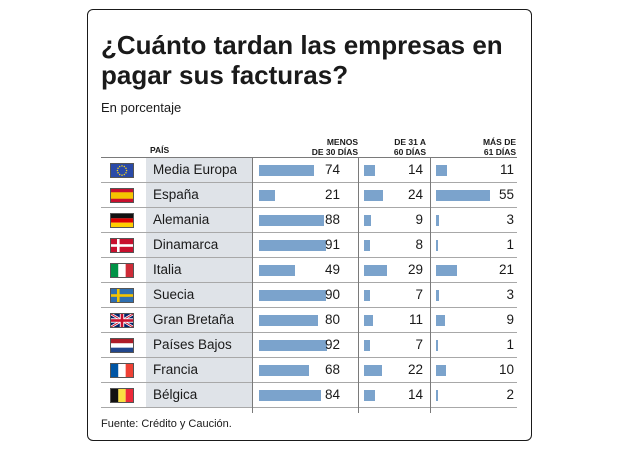  What do you see at coordinates (181, 219) in the screenshot?
I see `country-label: Alemania` at bounding box center [181, 219].